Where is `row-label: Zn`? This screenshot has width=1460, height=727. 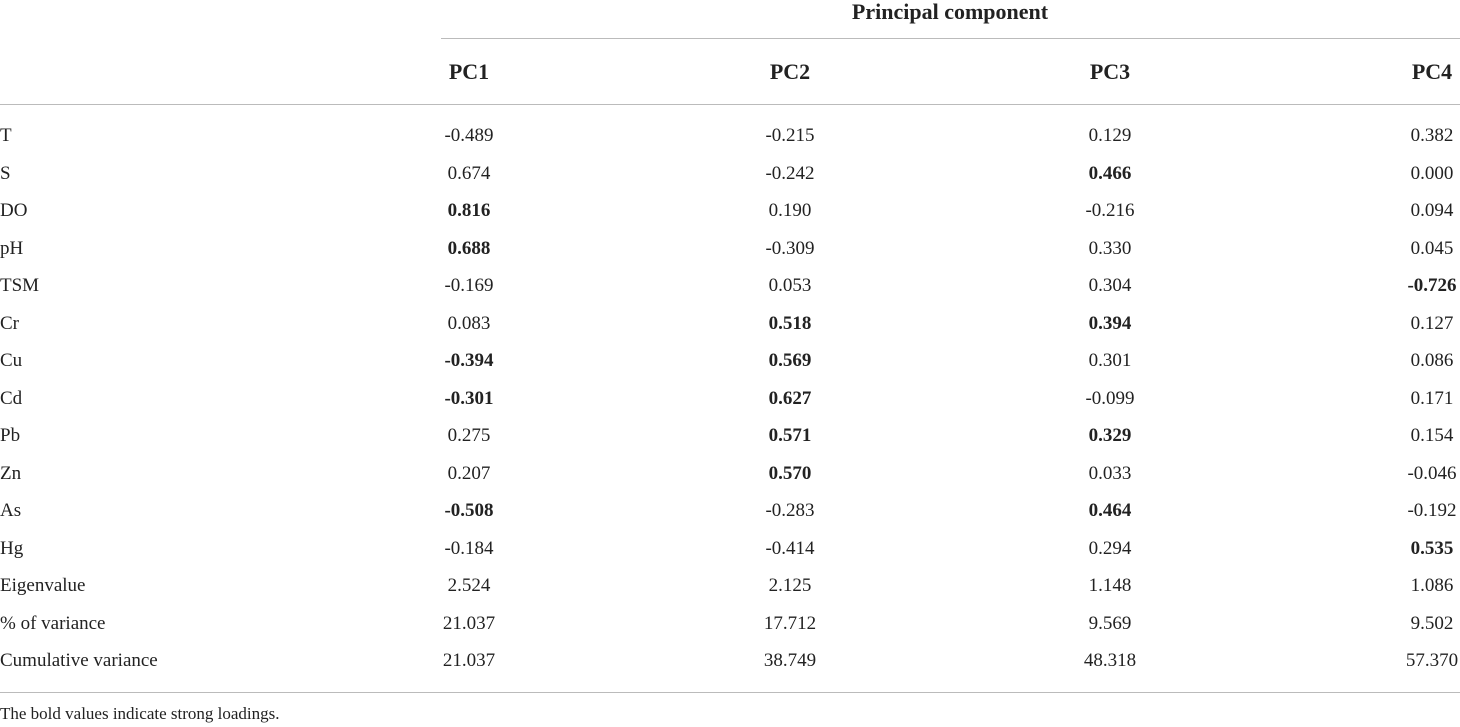 row-label: Zn is located at coordinates (11, 473).